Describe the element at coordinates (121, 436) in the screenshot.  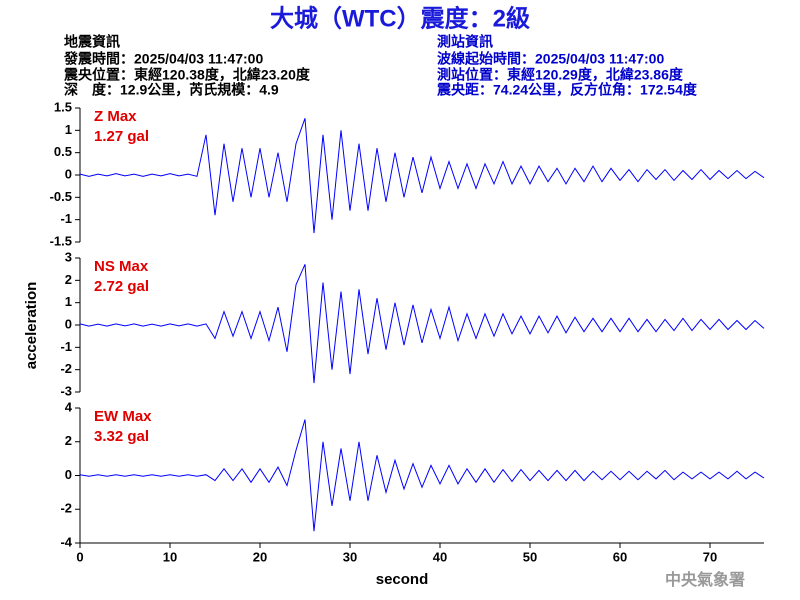
I see `annotation: 3.32 gal` at that location.